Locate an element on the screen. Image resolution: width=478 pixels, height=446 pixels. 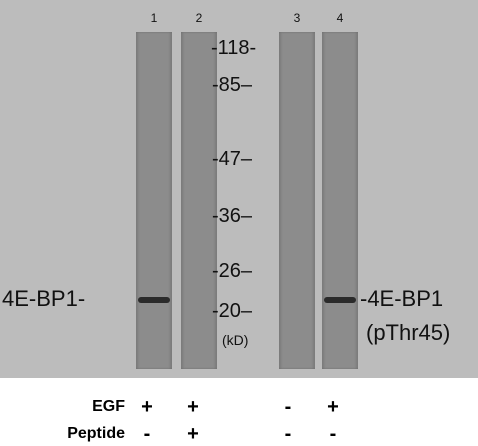
peptide-lane-4-sign: - is located at coordinates (333, 434).